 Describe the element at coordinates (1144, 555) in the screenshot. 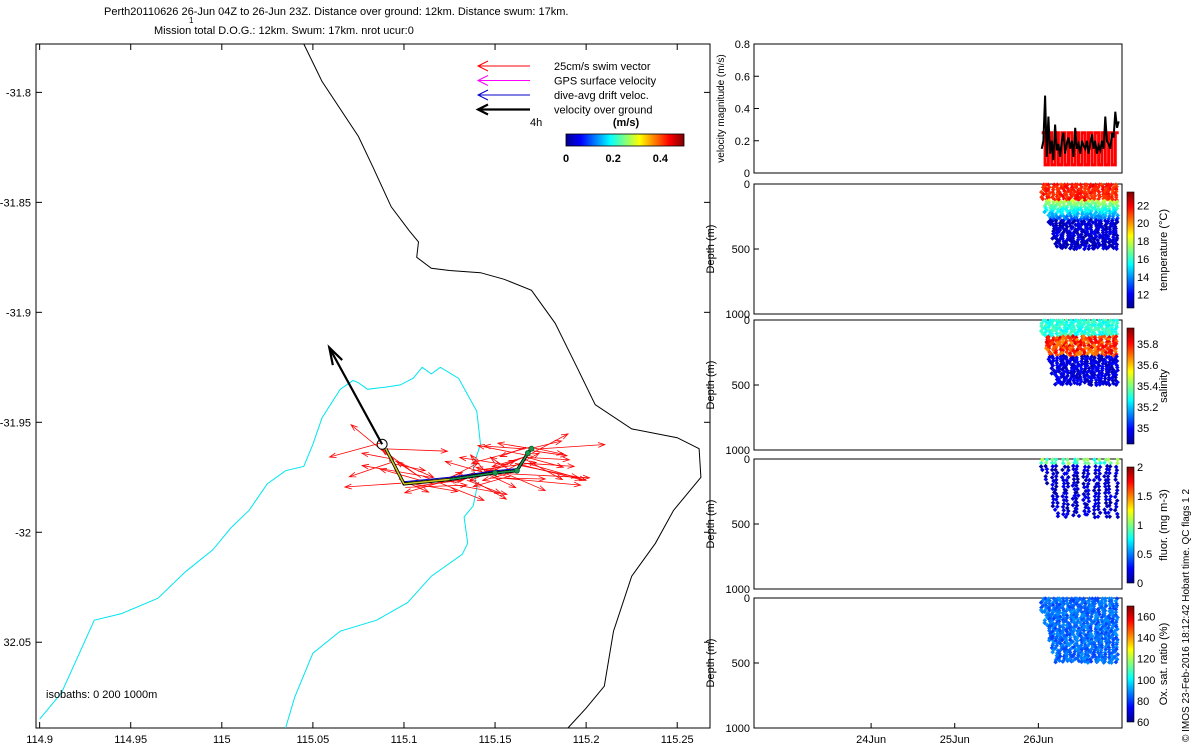

I see `fluorescence-colorbar-tick-label: 0.5` at that location.